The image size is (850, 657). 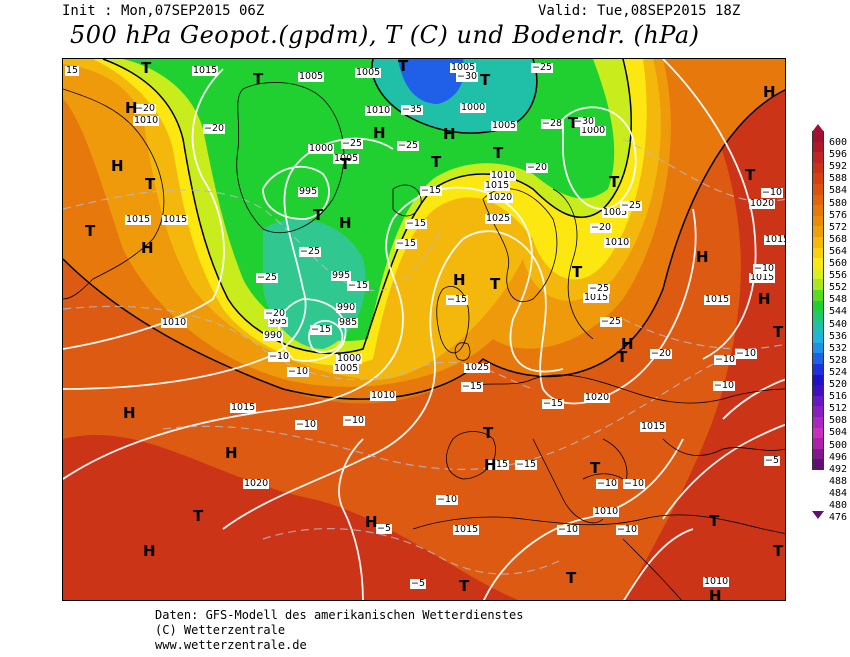 What do you see at coordinates (818, 128) in the screenshot?
I see `legend-arrow-up` at bounding box center [818, 128].